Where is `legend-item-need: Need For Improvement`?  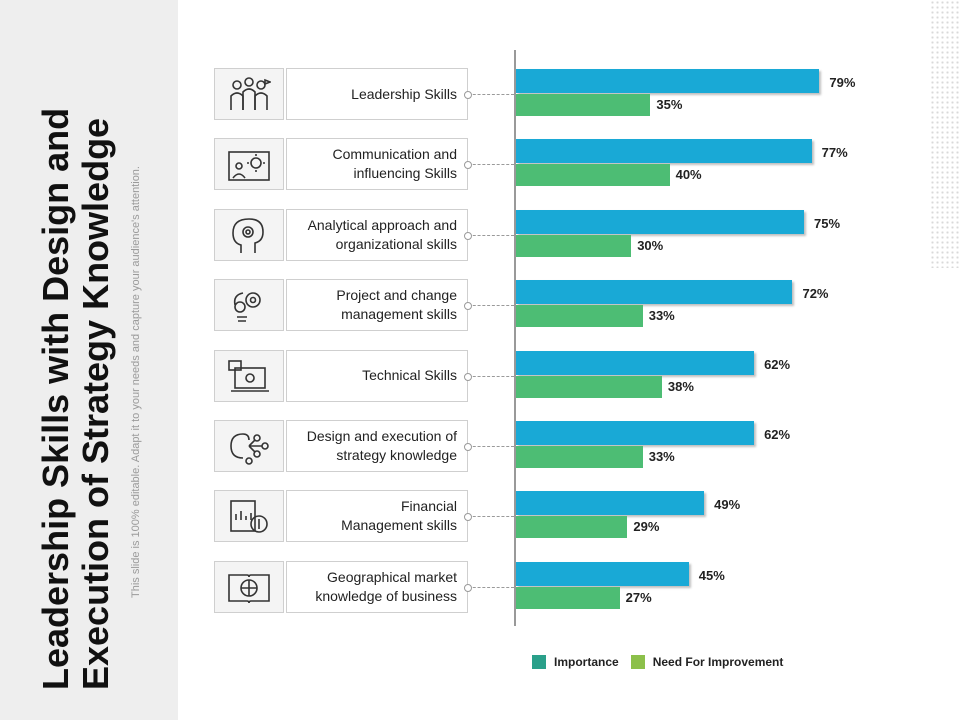 legend-item-need: Need For Improvement is located at coordinates (707, 662).